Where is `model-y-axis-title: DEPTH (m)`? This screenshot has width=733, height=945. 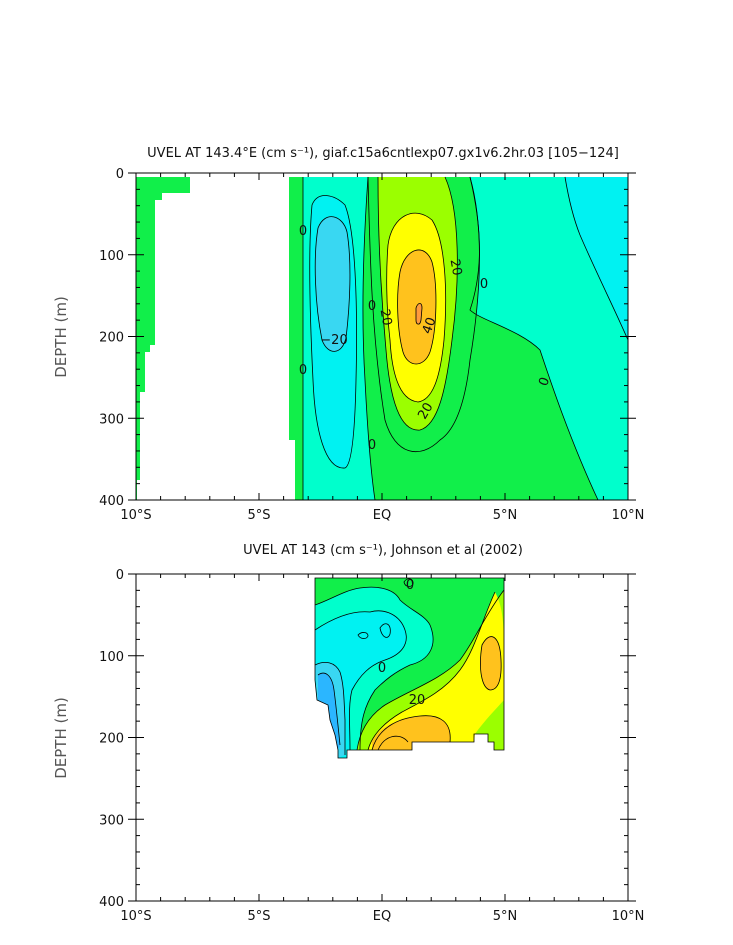
model-y-axis-title: DEPTH (m) is located at coordinates (61, 337).